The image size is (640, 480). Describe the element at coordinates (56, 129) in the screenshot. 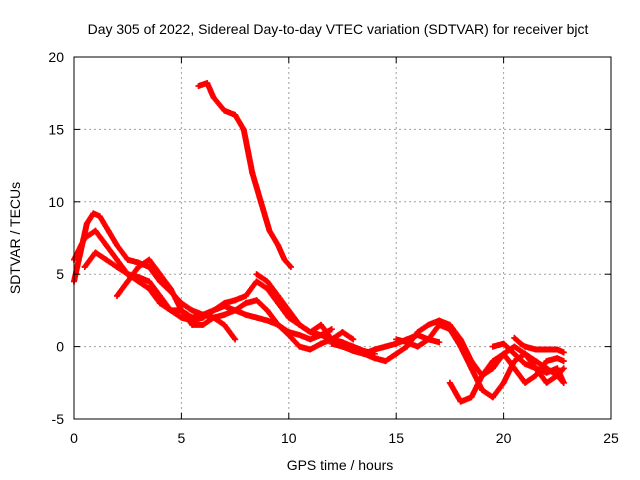

I see `y-tick-label: 15` at that location.